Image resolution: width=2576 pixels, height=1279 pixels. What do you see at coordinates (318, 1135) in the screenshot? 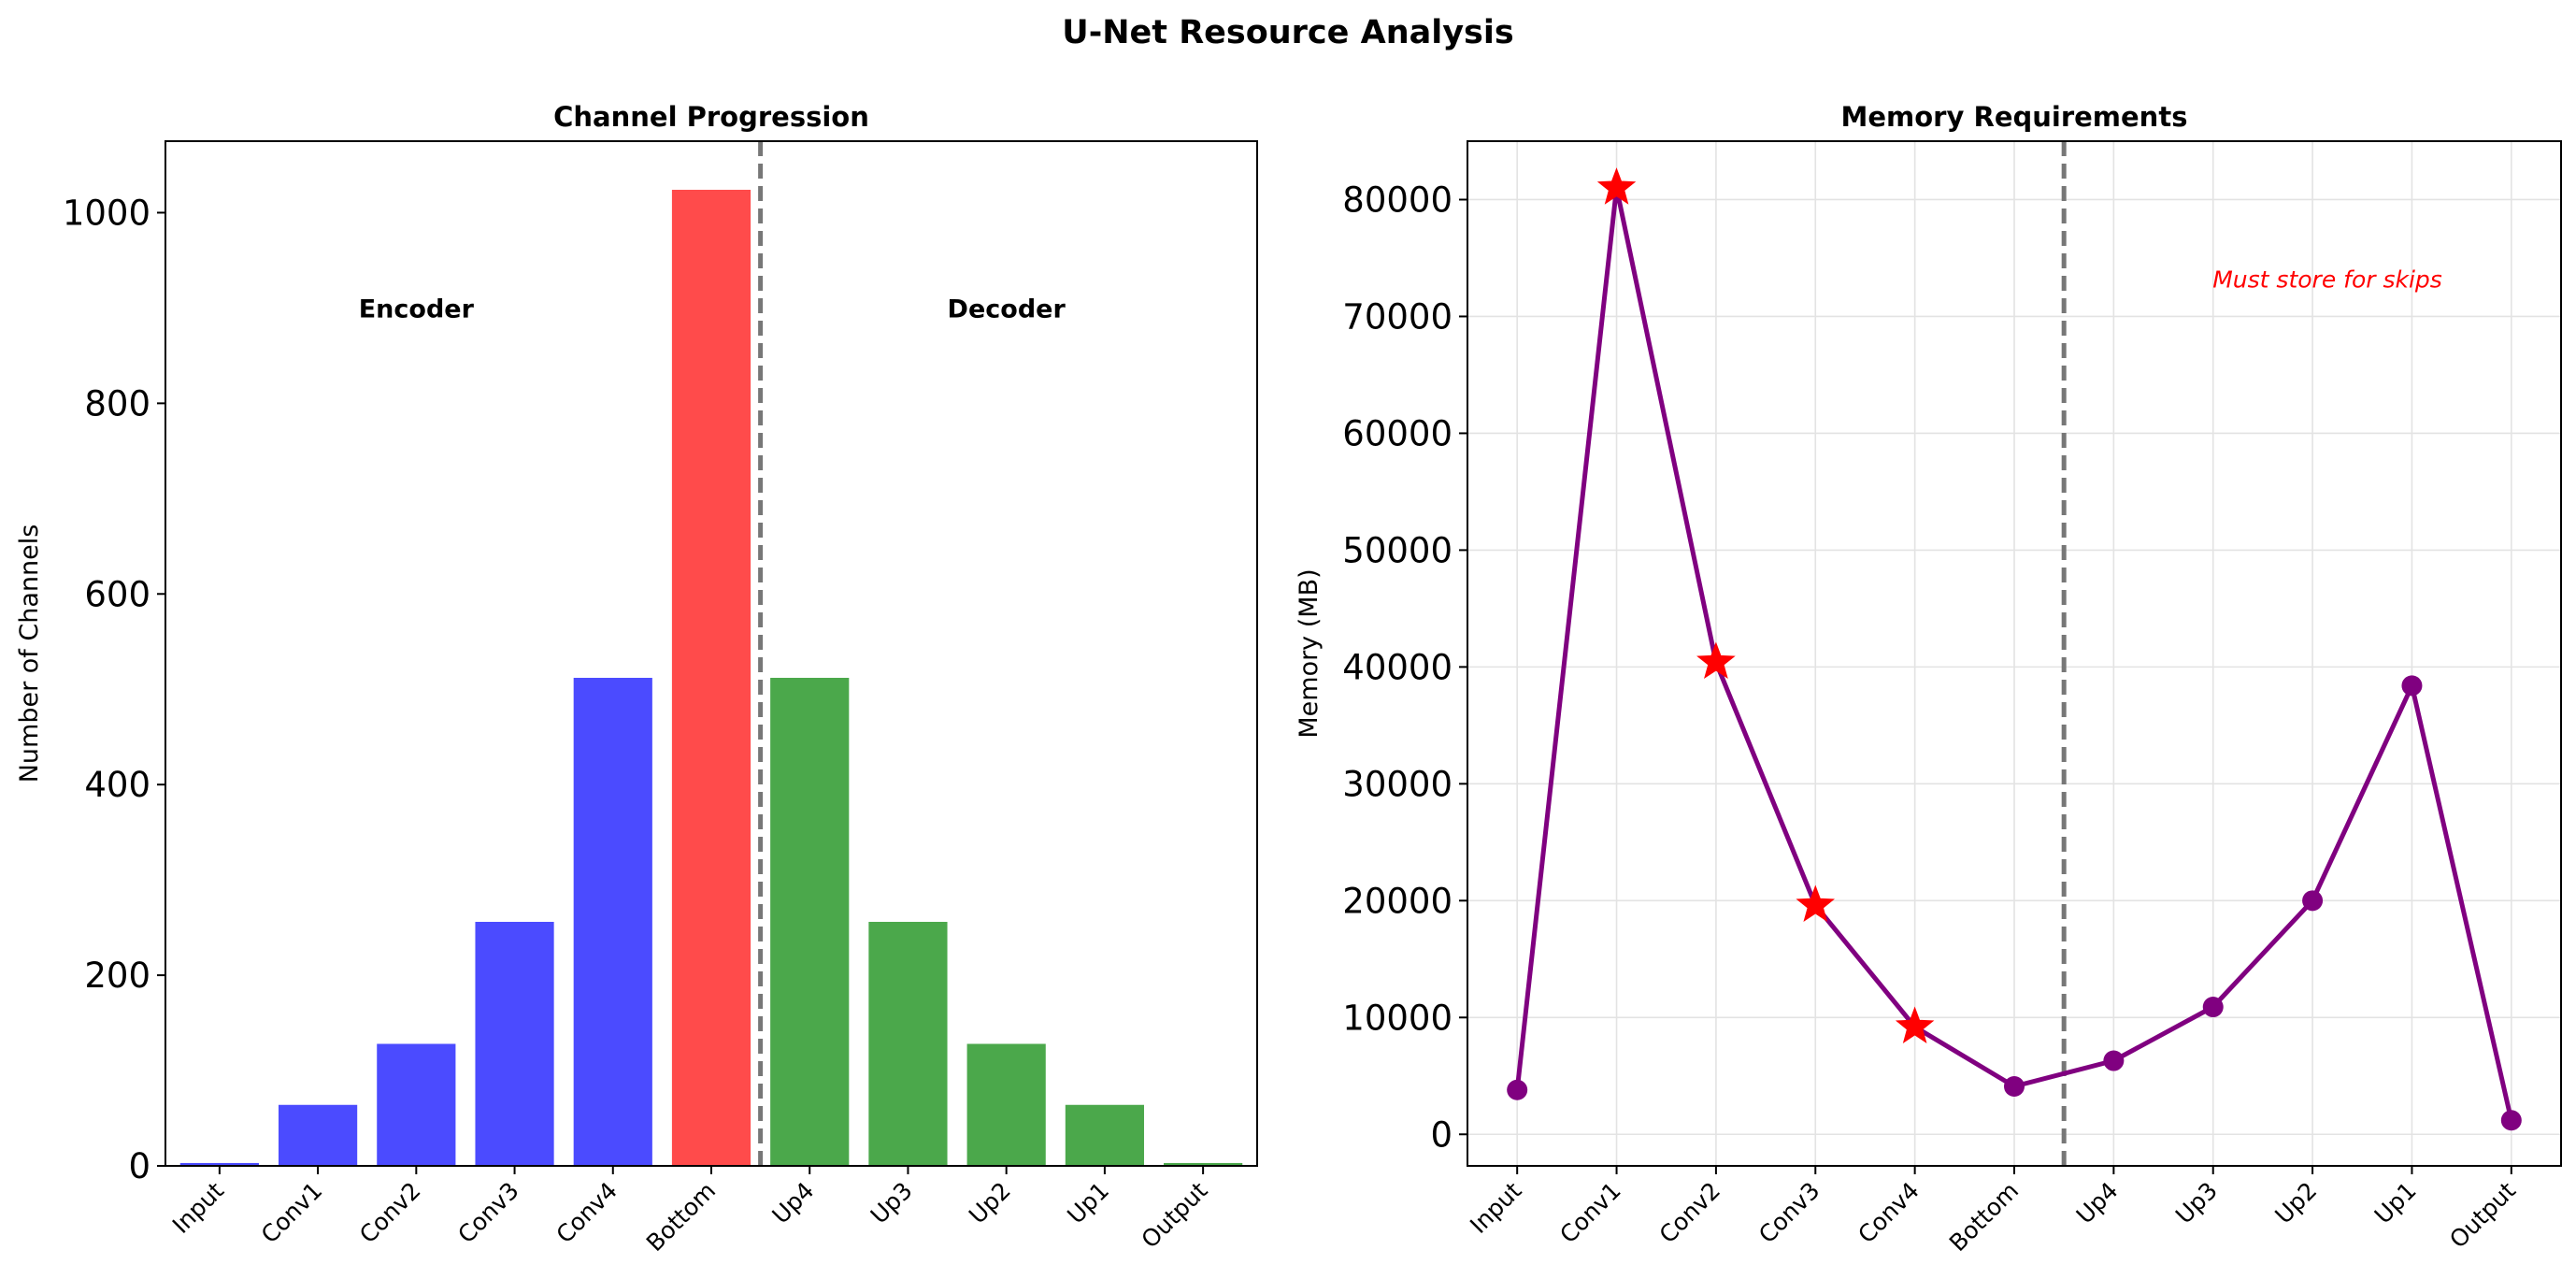
I see `bar-conv1` at bounding box center [318, 1135].